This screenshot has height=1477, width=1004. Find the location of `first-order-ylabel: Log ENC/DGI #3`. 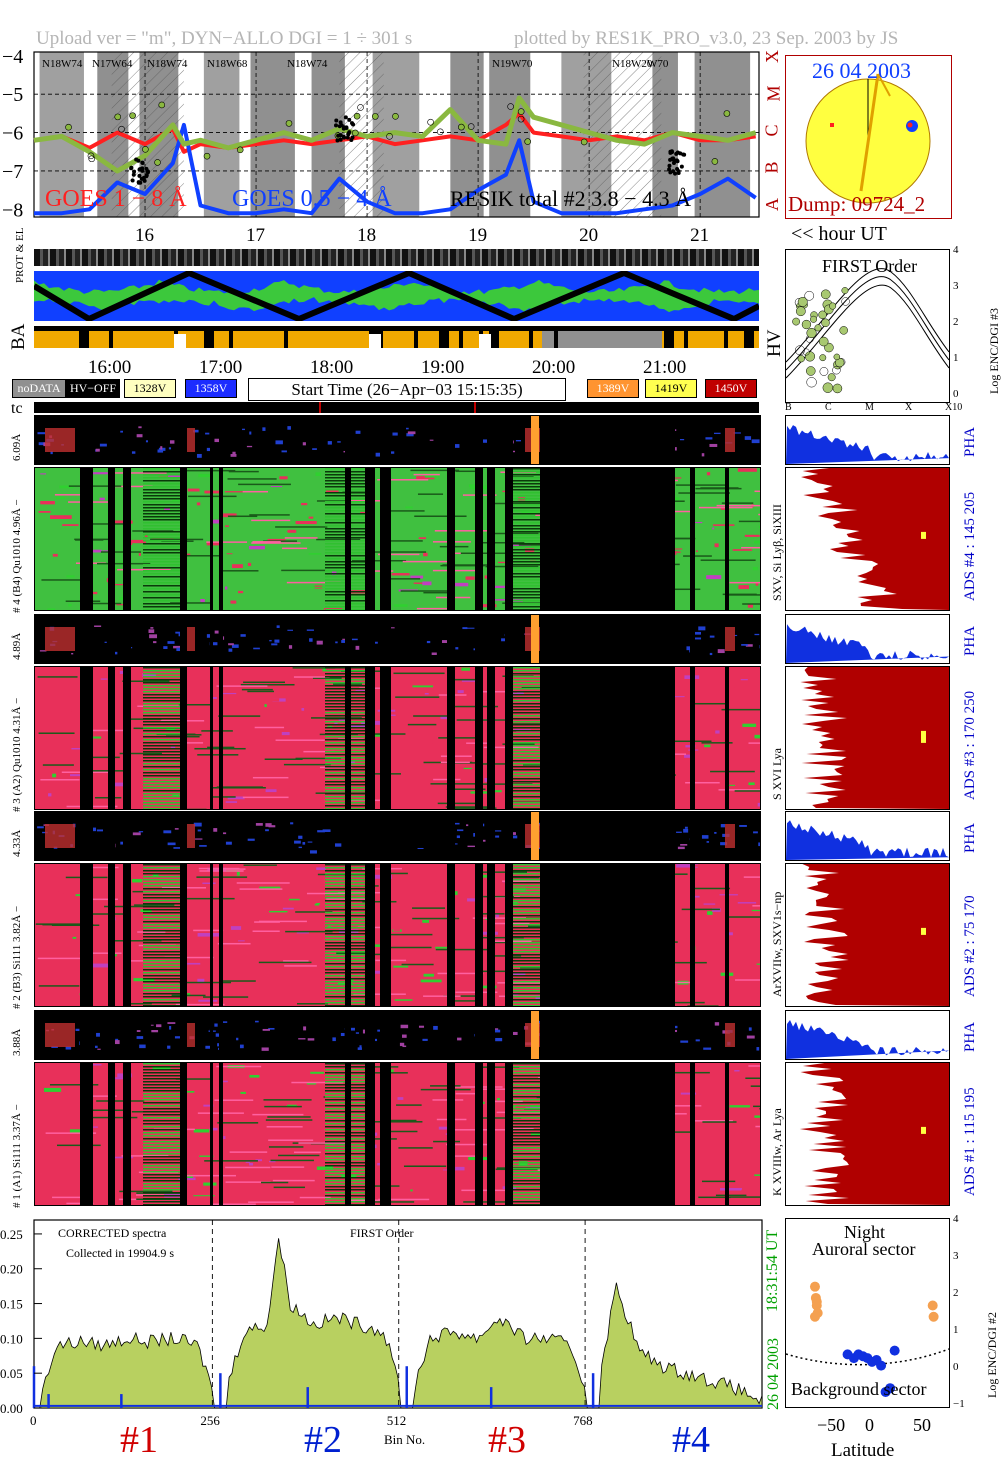

first-order-ylabel: Log ENC/DGI #3 is located at coordinates (994, 351).